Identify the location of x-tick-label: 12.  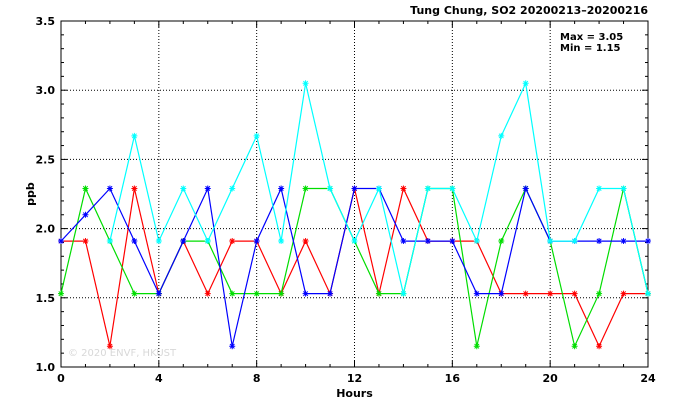
(354, 378).